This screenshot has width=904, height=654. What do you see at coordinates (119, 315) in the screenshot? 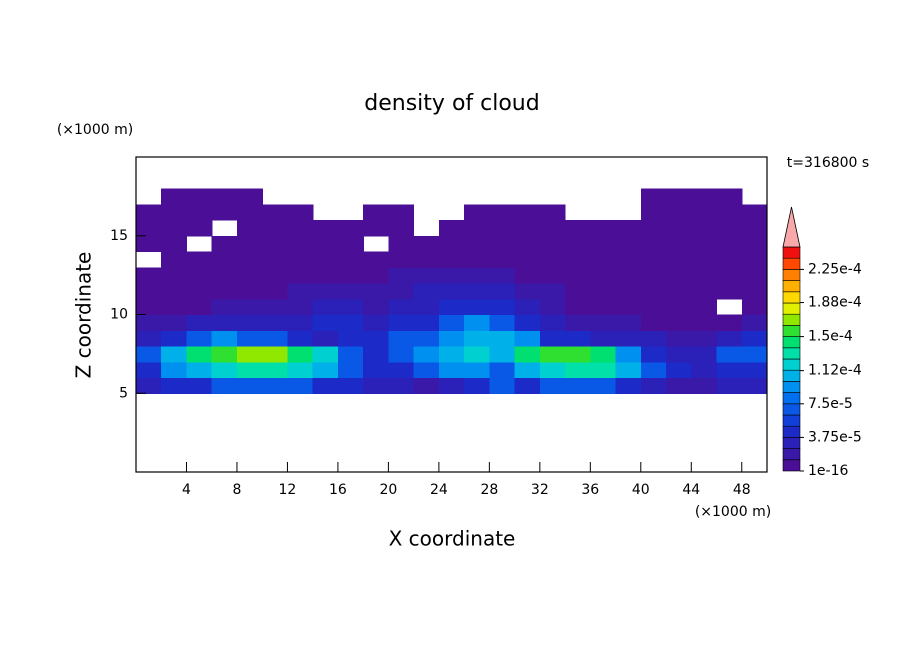
I see `y-tick-label: 10` at bounding box center [119, 315].